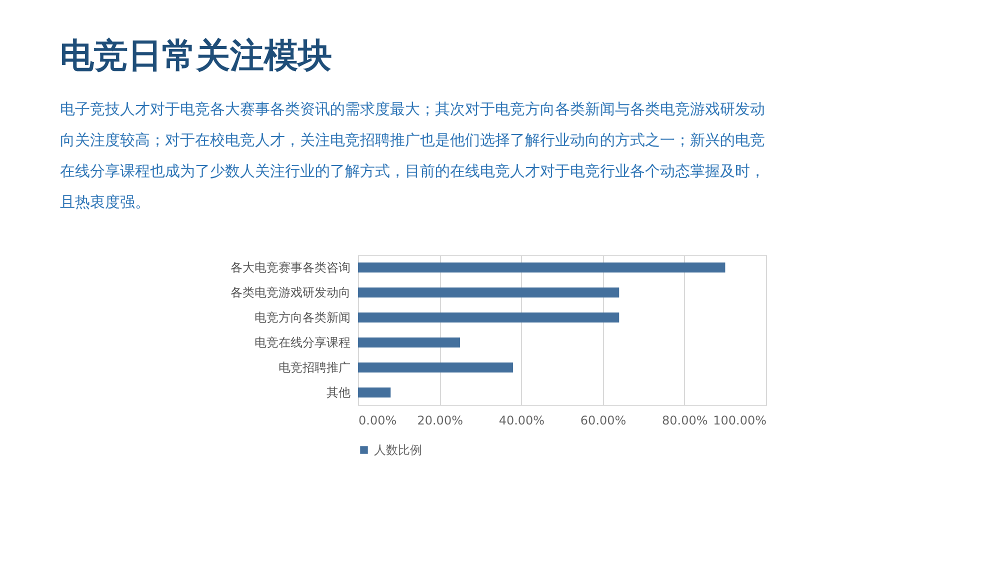 The width and height of the screenshot is (1000, 563). What do you see at coordinates (290, 267) in the screenshot?
I see `y-tick-label: 各大电竞赛事各类咨询` at bounding box center [290, 267].